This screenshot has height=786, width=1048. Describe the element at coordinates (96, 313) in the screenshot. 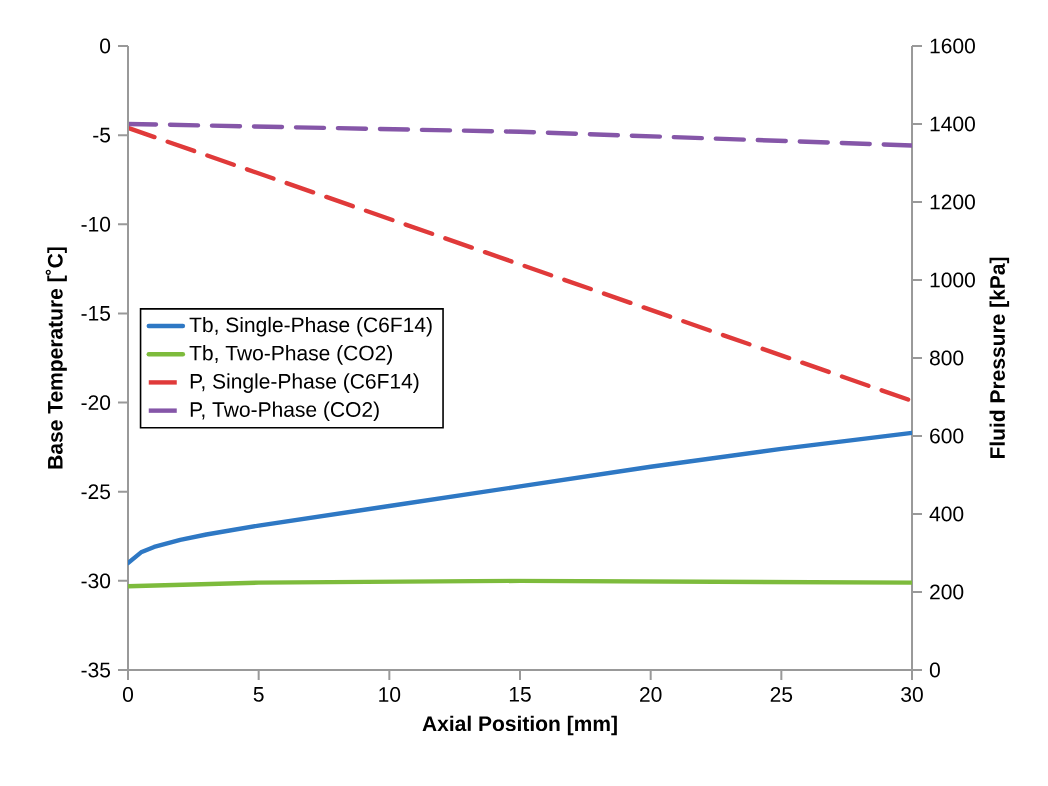

I see `y-tick-label: -15` at that location.